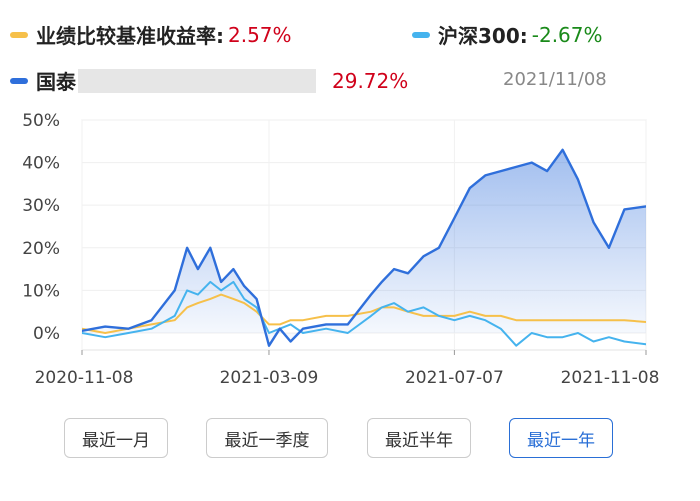  Describe the element at coordinates (46, 334) in the screenshot. I see `y-tick-label: 0%` at that location.